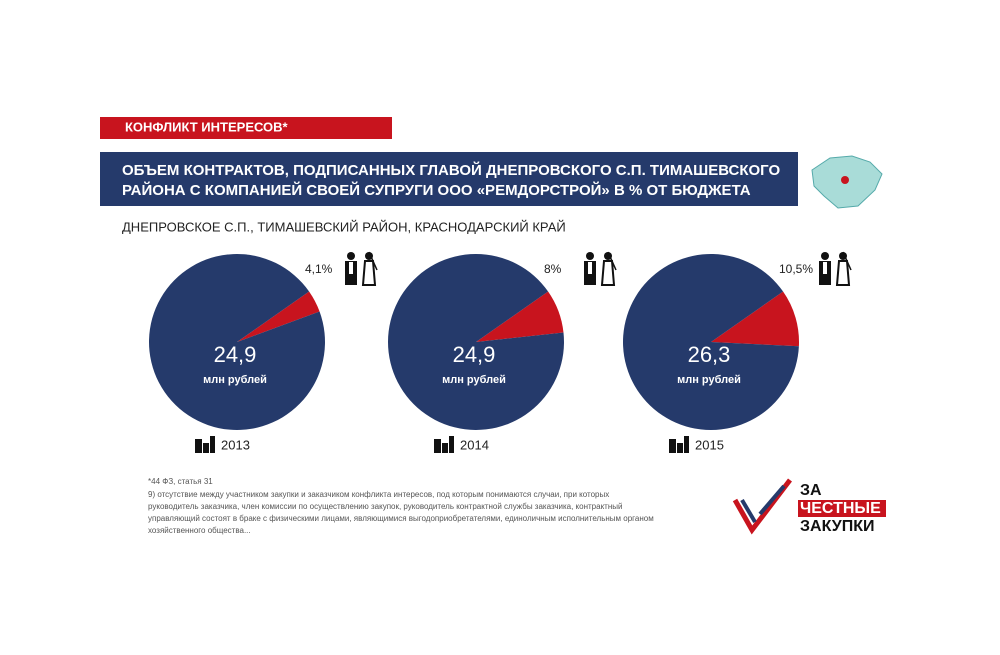  Describe the element at coordinates (319, 269) in the screenshot. I see `value-label: 4,1%` at that location.